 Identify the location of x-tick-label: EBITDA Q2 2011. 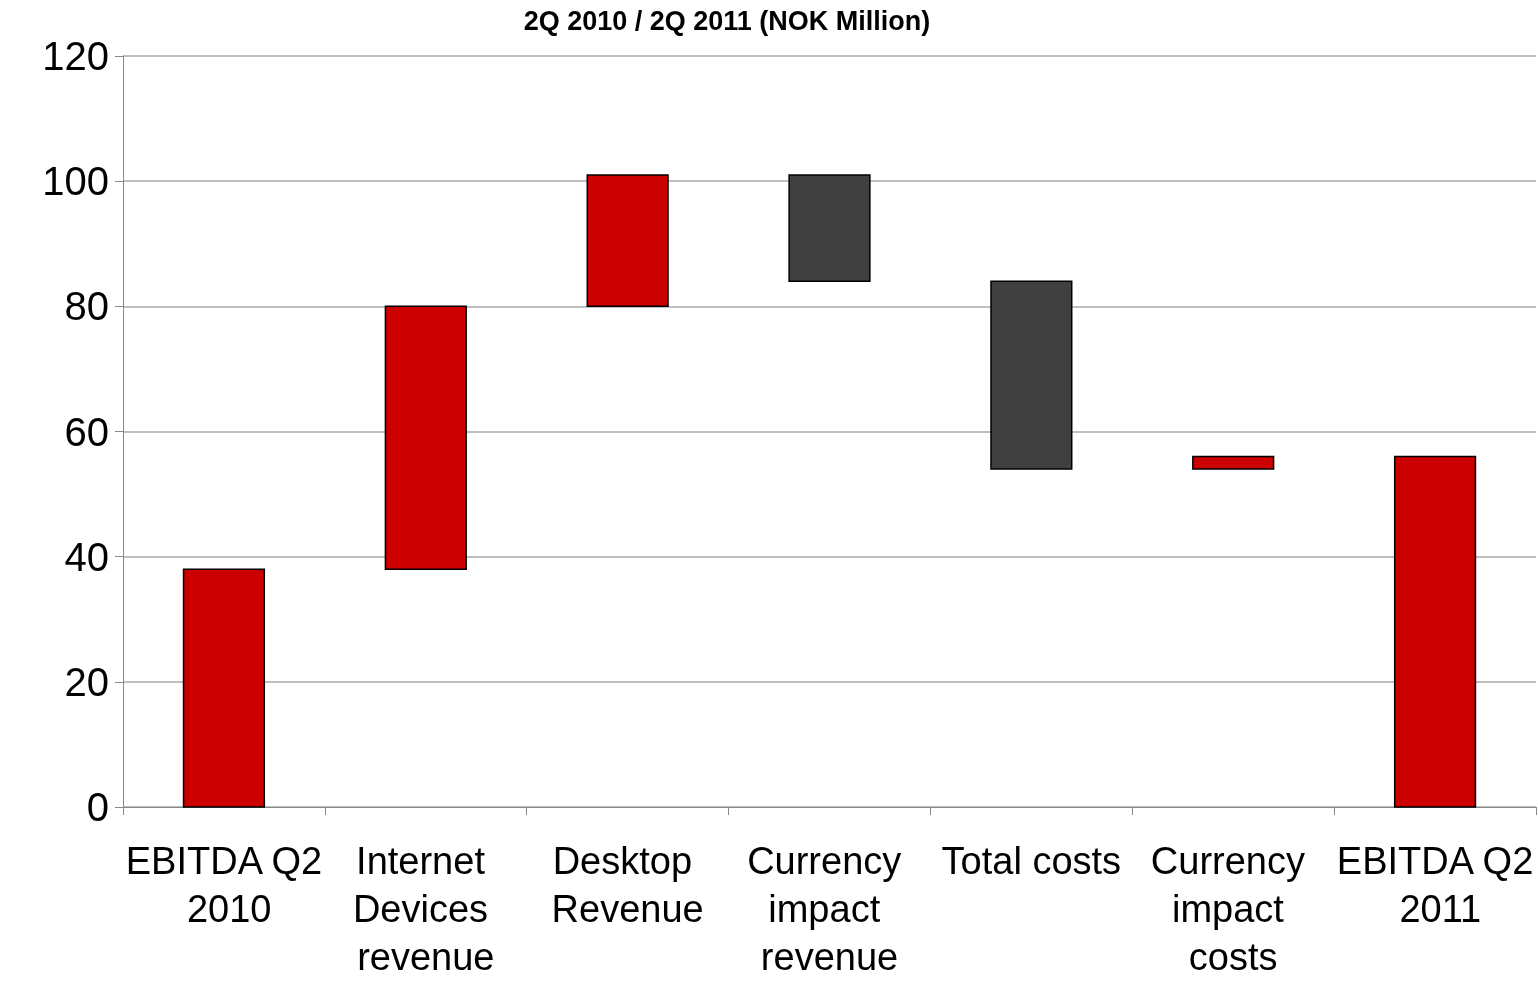
(1435, 885).